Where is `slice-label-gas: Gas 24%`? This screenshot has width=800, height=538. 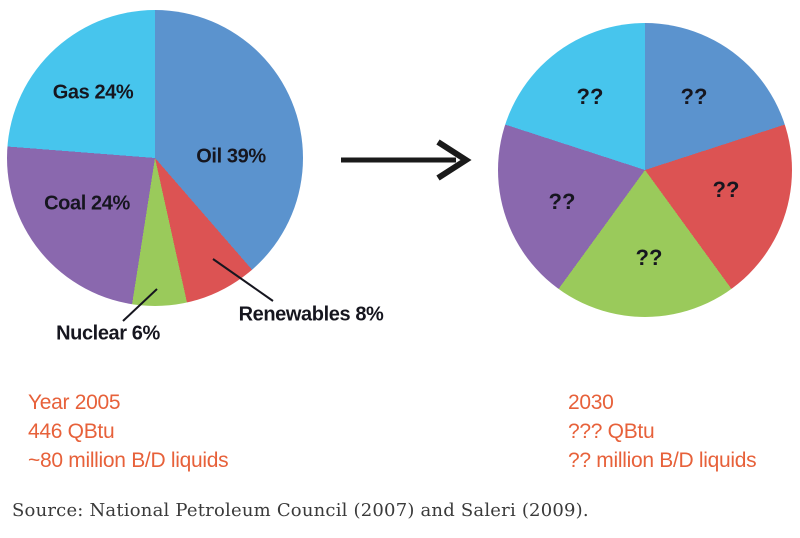
slice-label-gas: Gas 24% is located at coordinates (93, 92).